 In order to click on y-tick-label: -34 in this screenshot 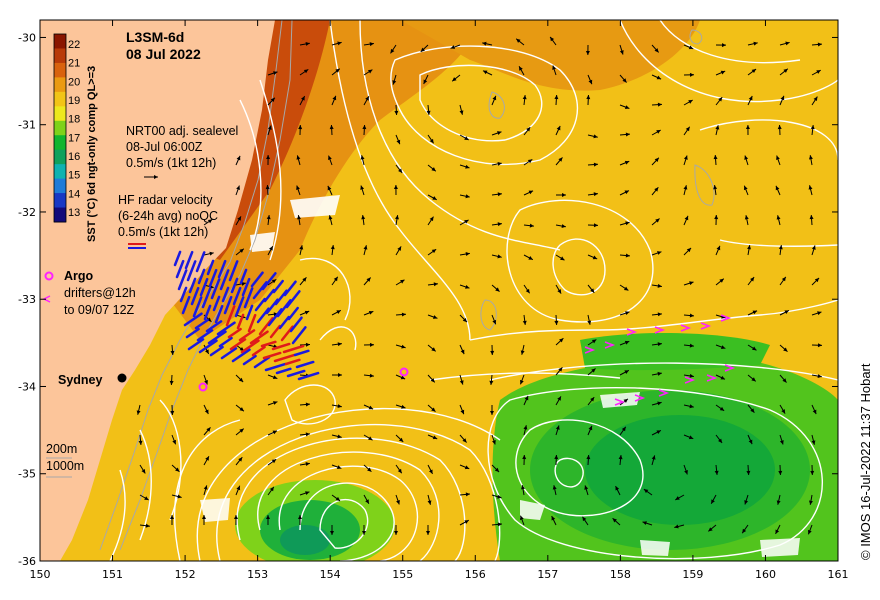, I will do `click(27, 386)`.